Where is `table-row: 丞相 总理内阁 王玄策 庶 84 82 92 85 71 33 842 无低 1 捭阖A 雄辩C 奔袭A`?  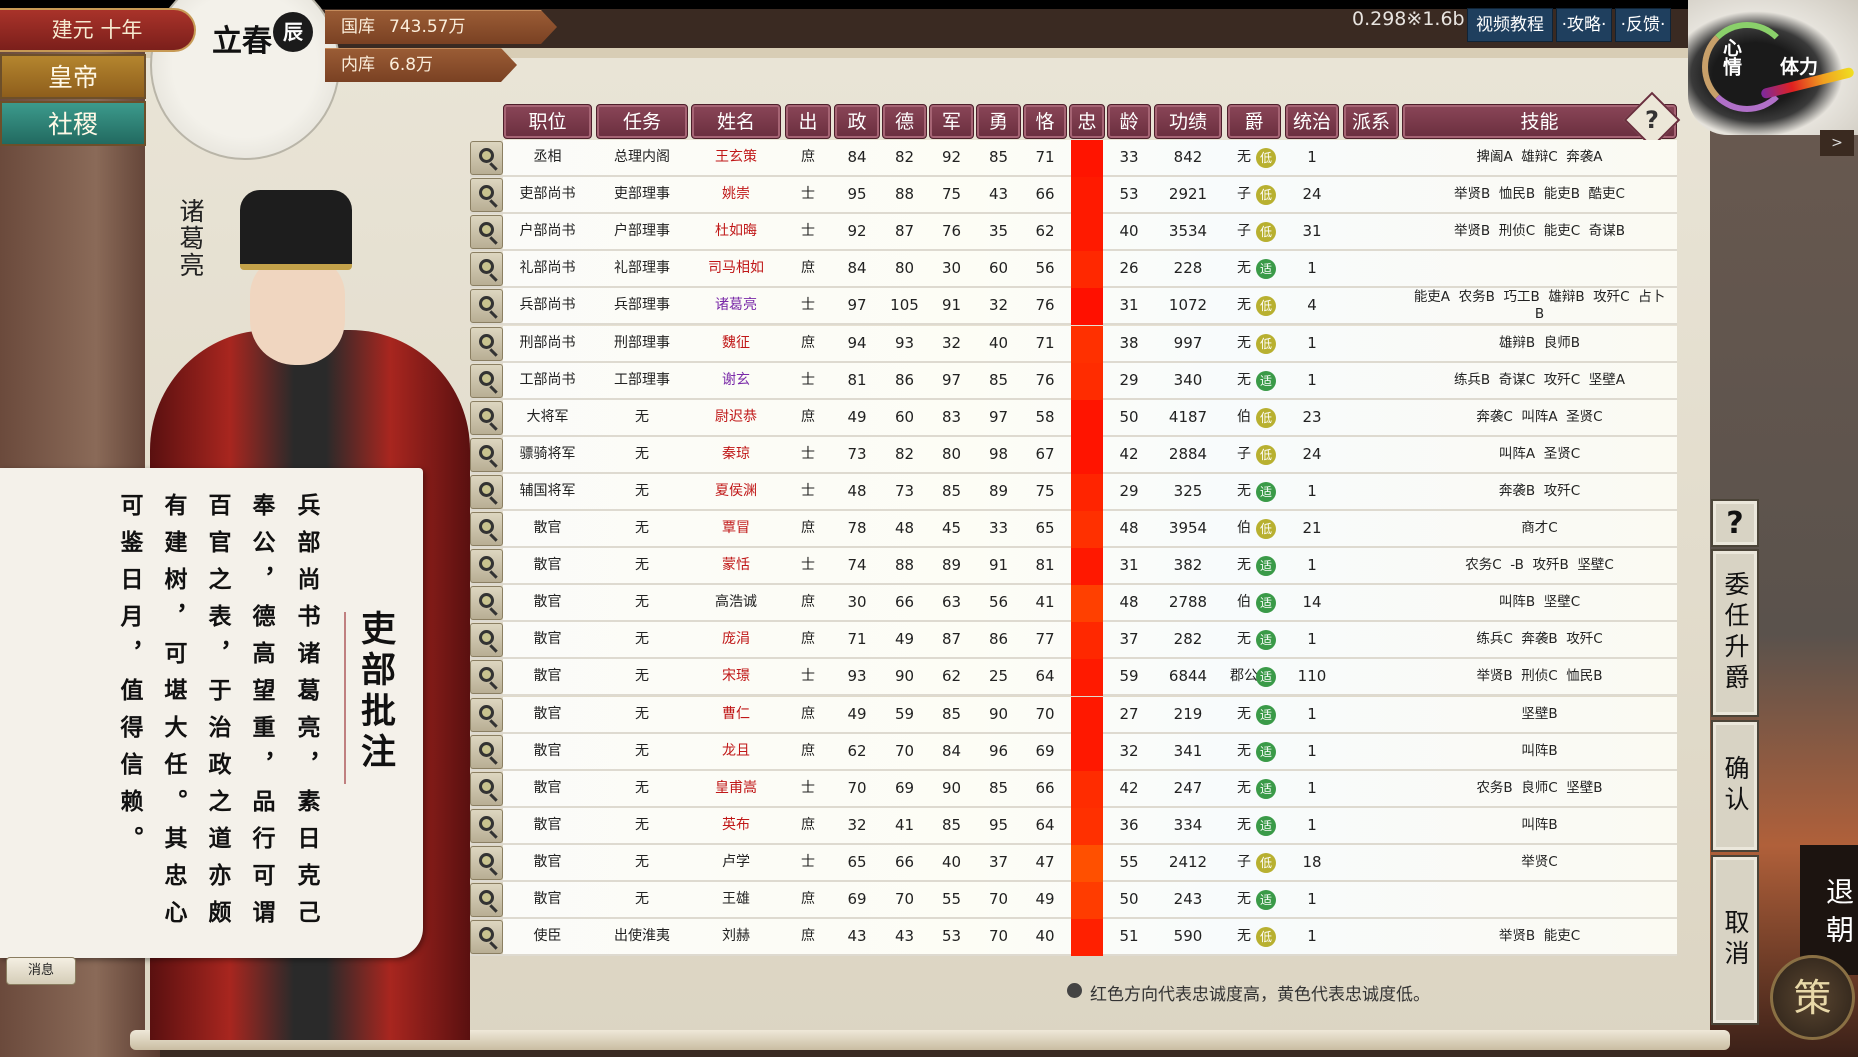
table-row: 丞相 总理内阁 王玄策 庶 84 82 92 85 71 33 842 无低 1 捭阖A 雄辩C 奔袭A is located at coordinates (1073, 158).